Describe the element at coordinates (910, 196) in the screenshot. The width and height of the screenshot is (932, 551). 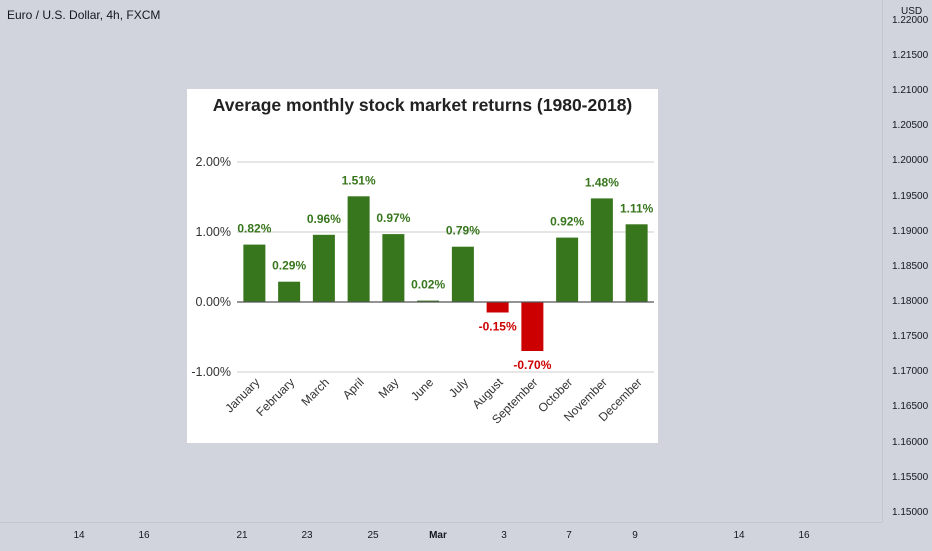
I see `price-label: 1.19500` at that location.